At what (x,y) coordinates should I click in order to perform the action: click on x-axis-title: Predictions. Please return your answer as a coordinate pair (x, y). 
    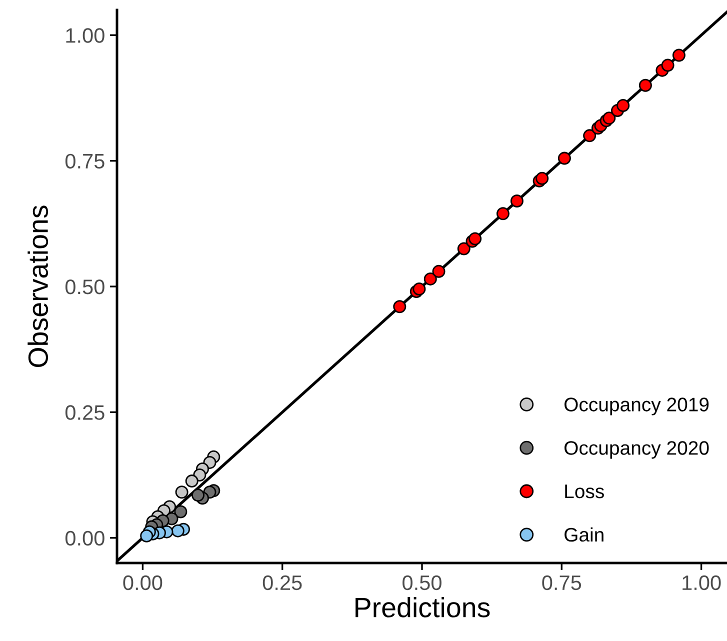
    Looking at the image, I should click on (423, 607).